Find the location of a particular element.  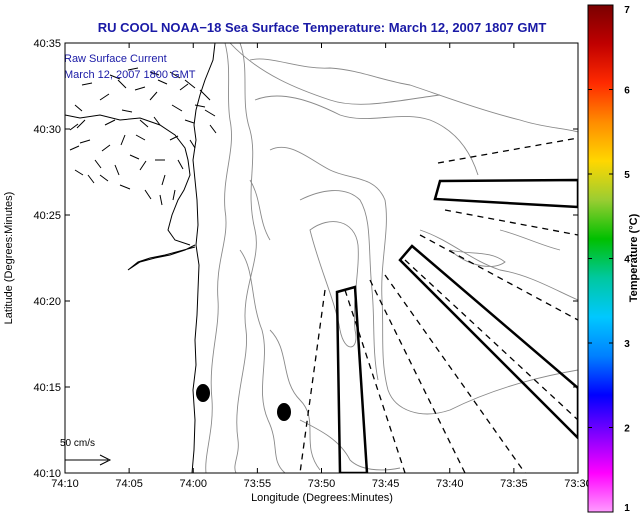

x-tick-label: 74:00 is located at coordinates (193, 484).